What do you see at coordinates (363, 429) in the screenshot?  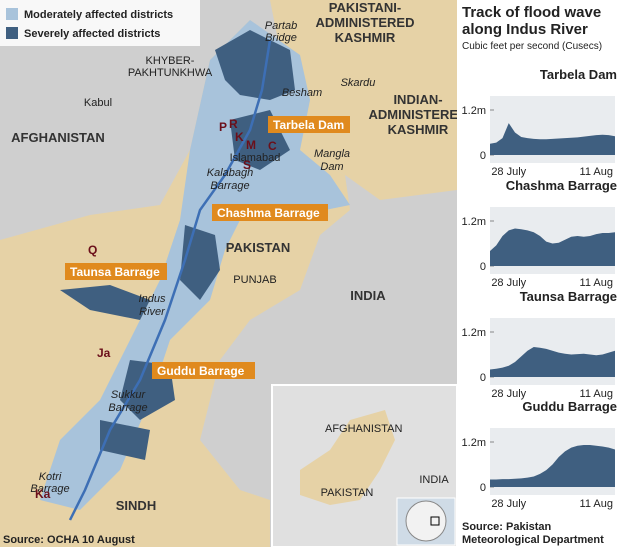 I see `inset-label: AFGHANISTAN` at bounding box center [363, 429].